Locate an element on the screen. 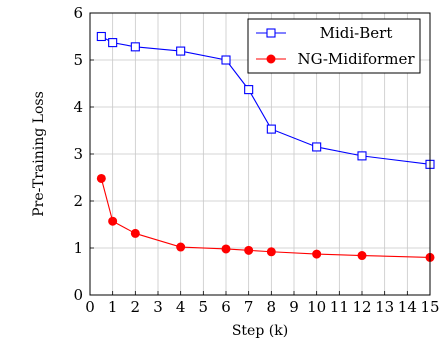 This screenshot has width=442, height=345. x-tick-label: 3 is located at coordinates (158, 307).